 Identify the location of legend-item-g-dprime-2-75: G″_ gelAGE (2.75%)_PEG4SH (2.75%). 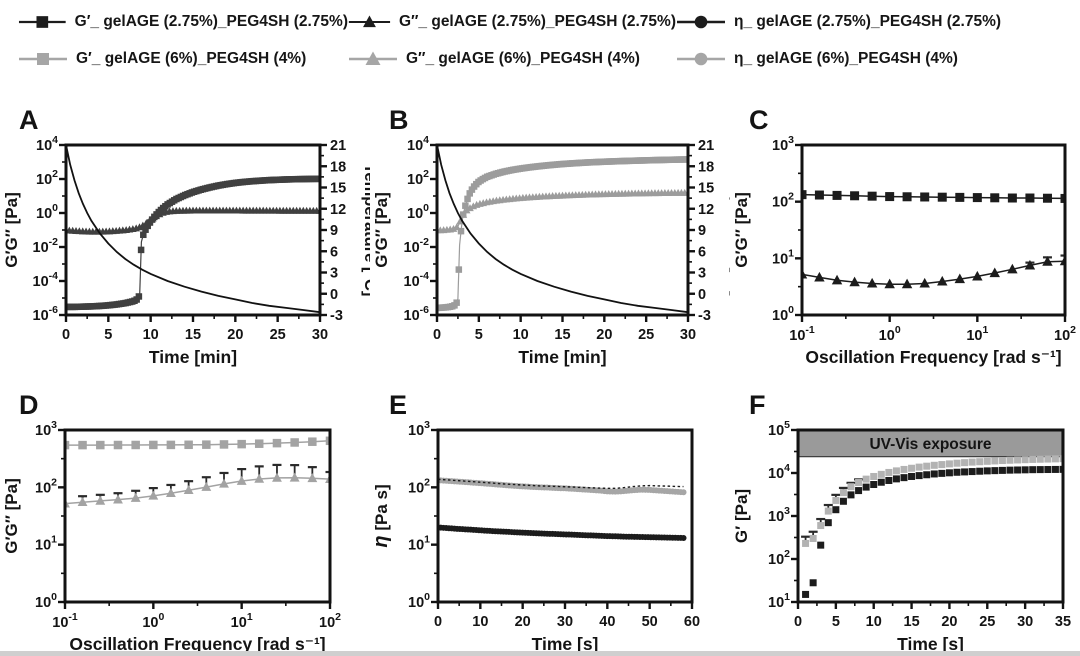
(512, 22).